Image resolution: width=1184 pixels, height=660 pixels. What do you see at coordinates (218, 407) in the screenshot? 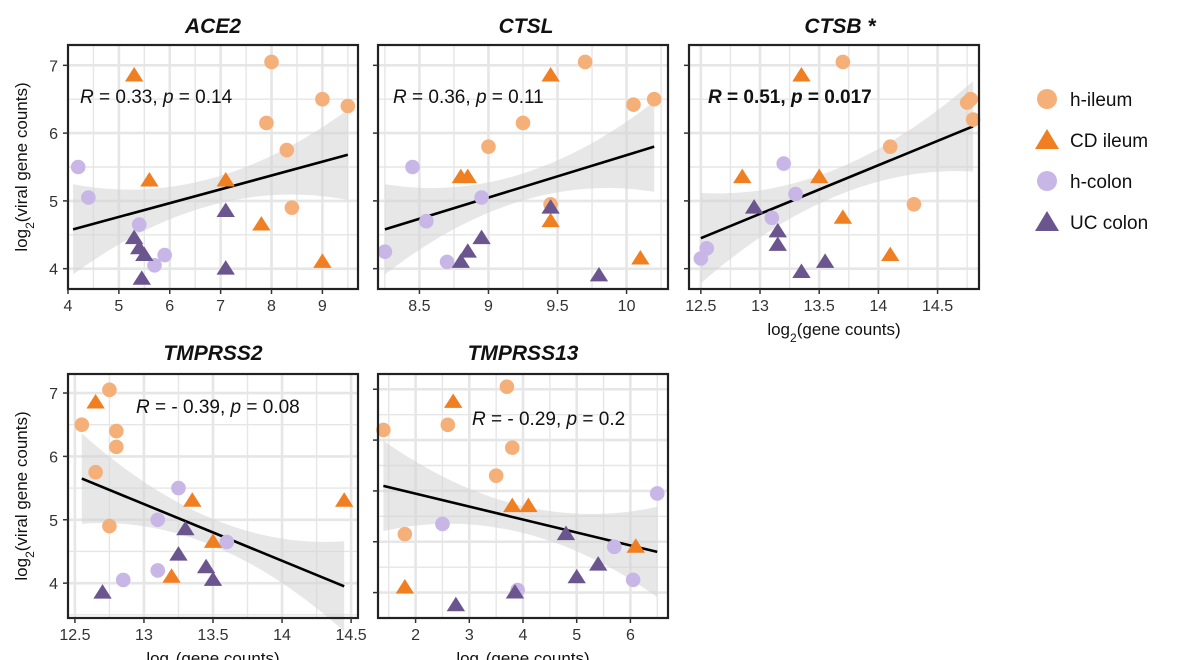
I see `correlation-annotation: R = - 0.39, p = 0.08` at bounding box center [218, 407].